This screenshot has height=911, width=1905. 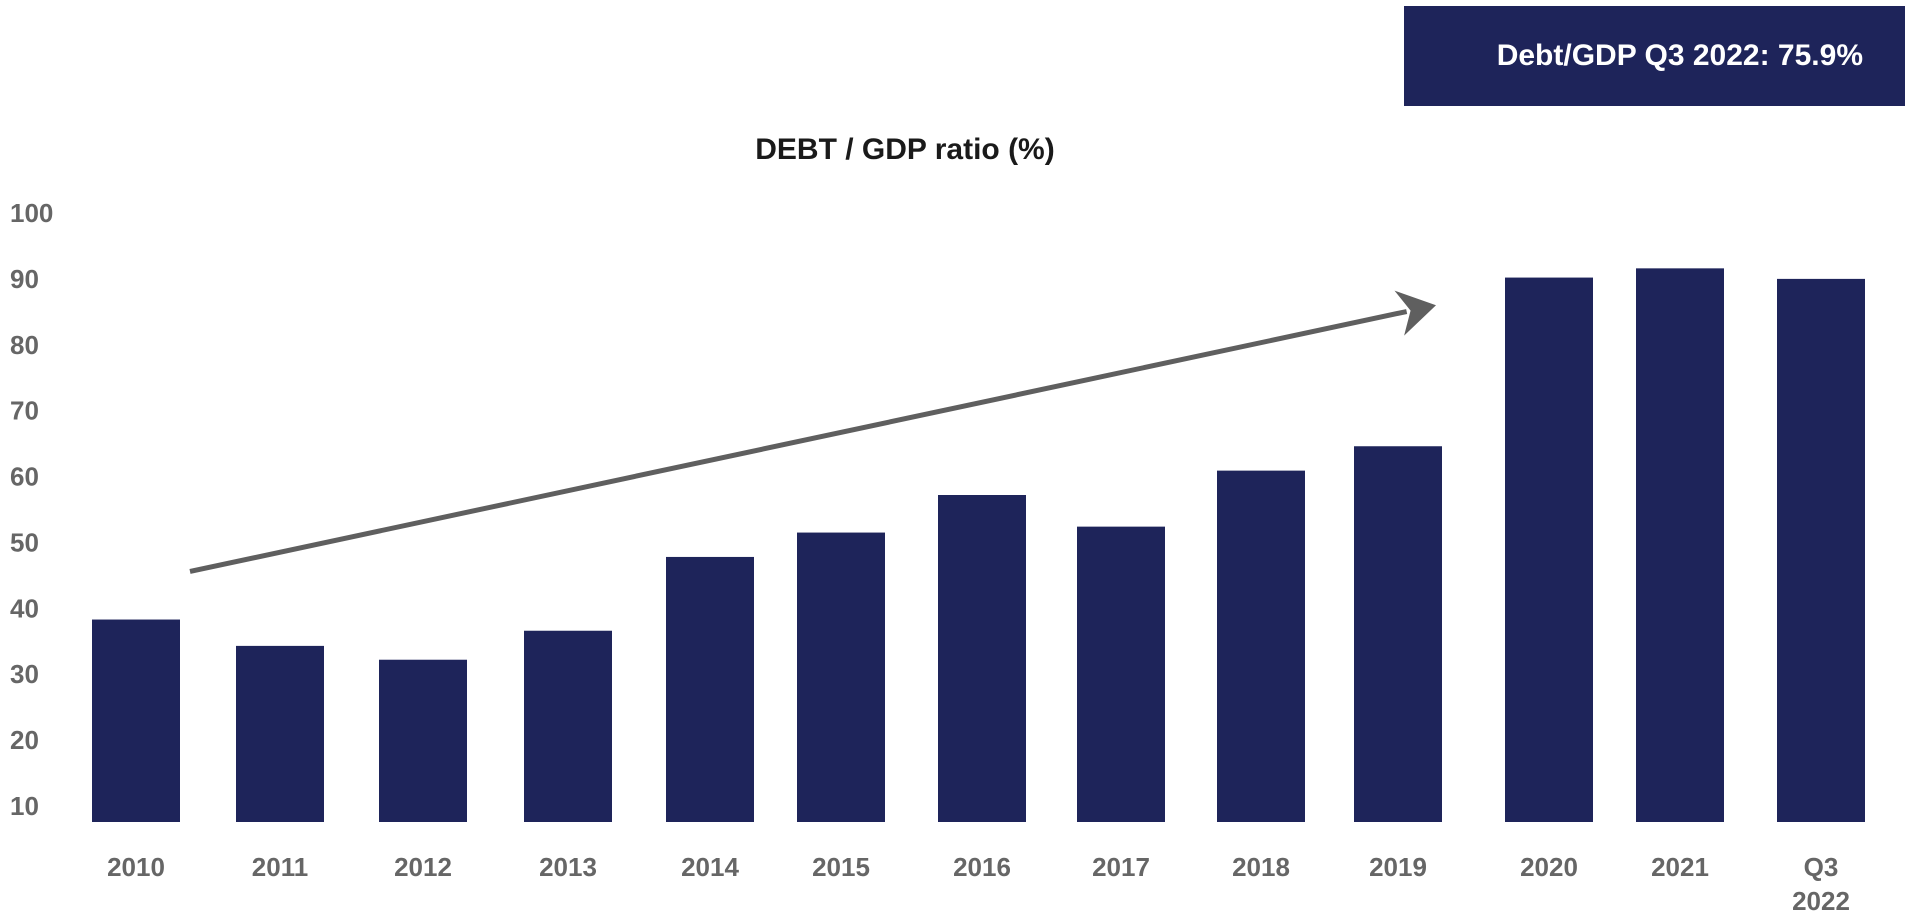 What do you see at coordinates (1261, 867) in the screenshot?
I see `x-tick-label: 2018` at bounding box center [1261, 867].